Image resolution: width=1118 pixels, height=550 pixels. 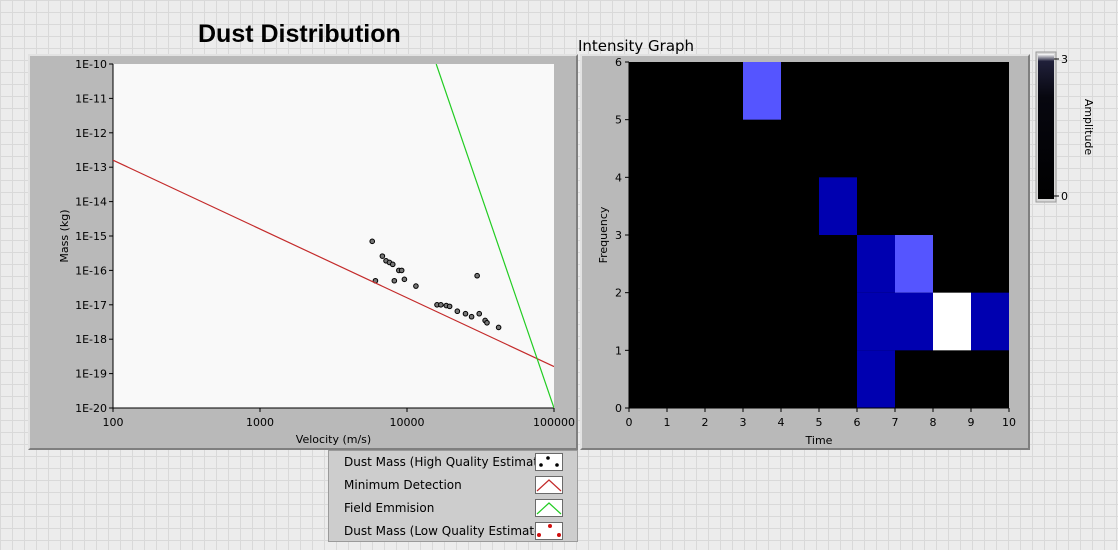 What do you see at coordinates (618, 62) in the screenshot?
I see `y-tick-label: 6` at bounding box center [618, 62].